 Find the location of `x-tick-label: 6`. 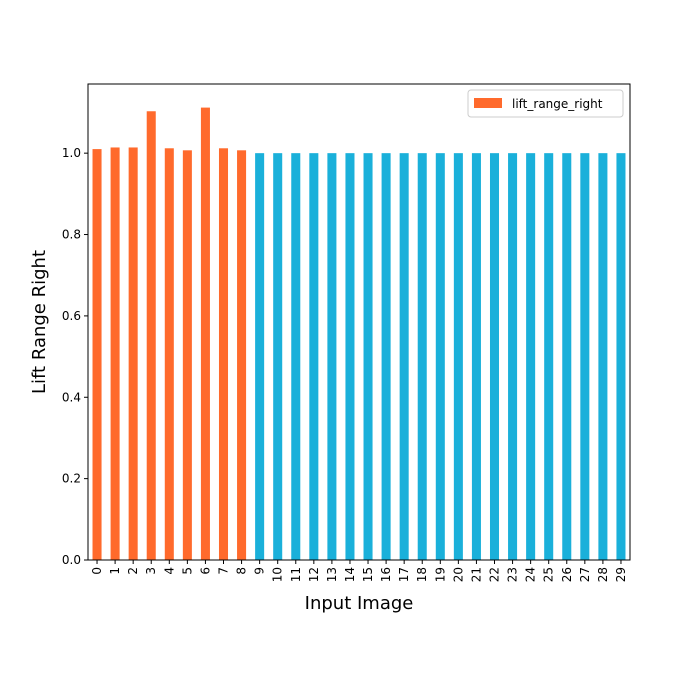

x-tick-label: 6 is located at coordinates (205, 571).